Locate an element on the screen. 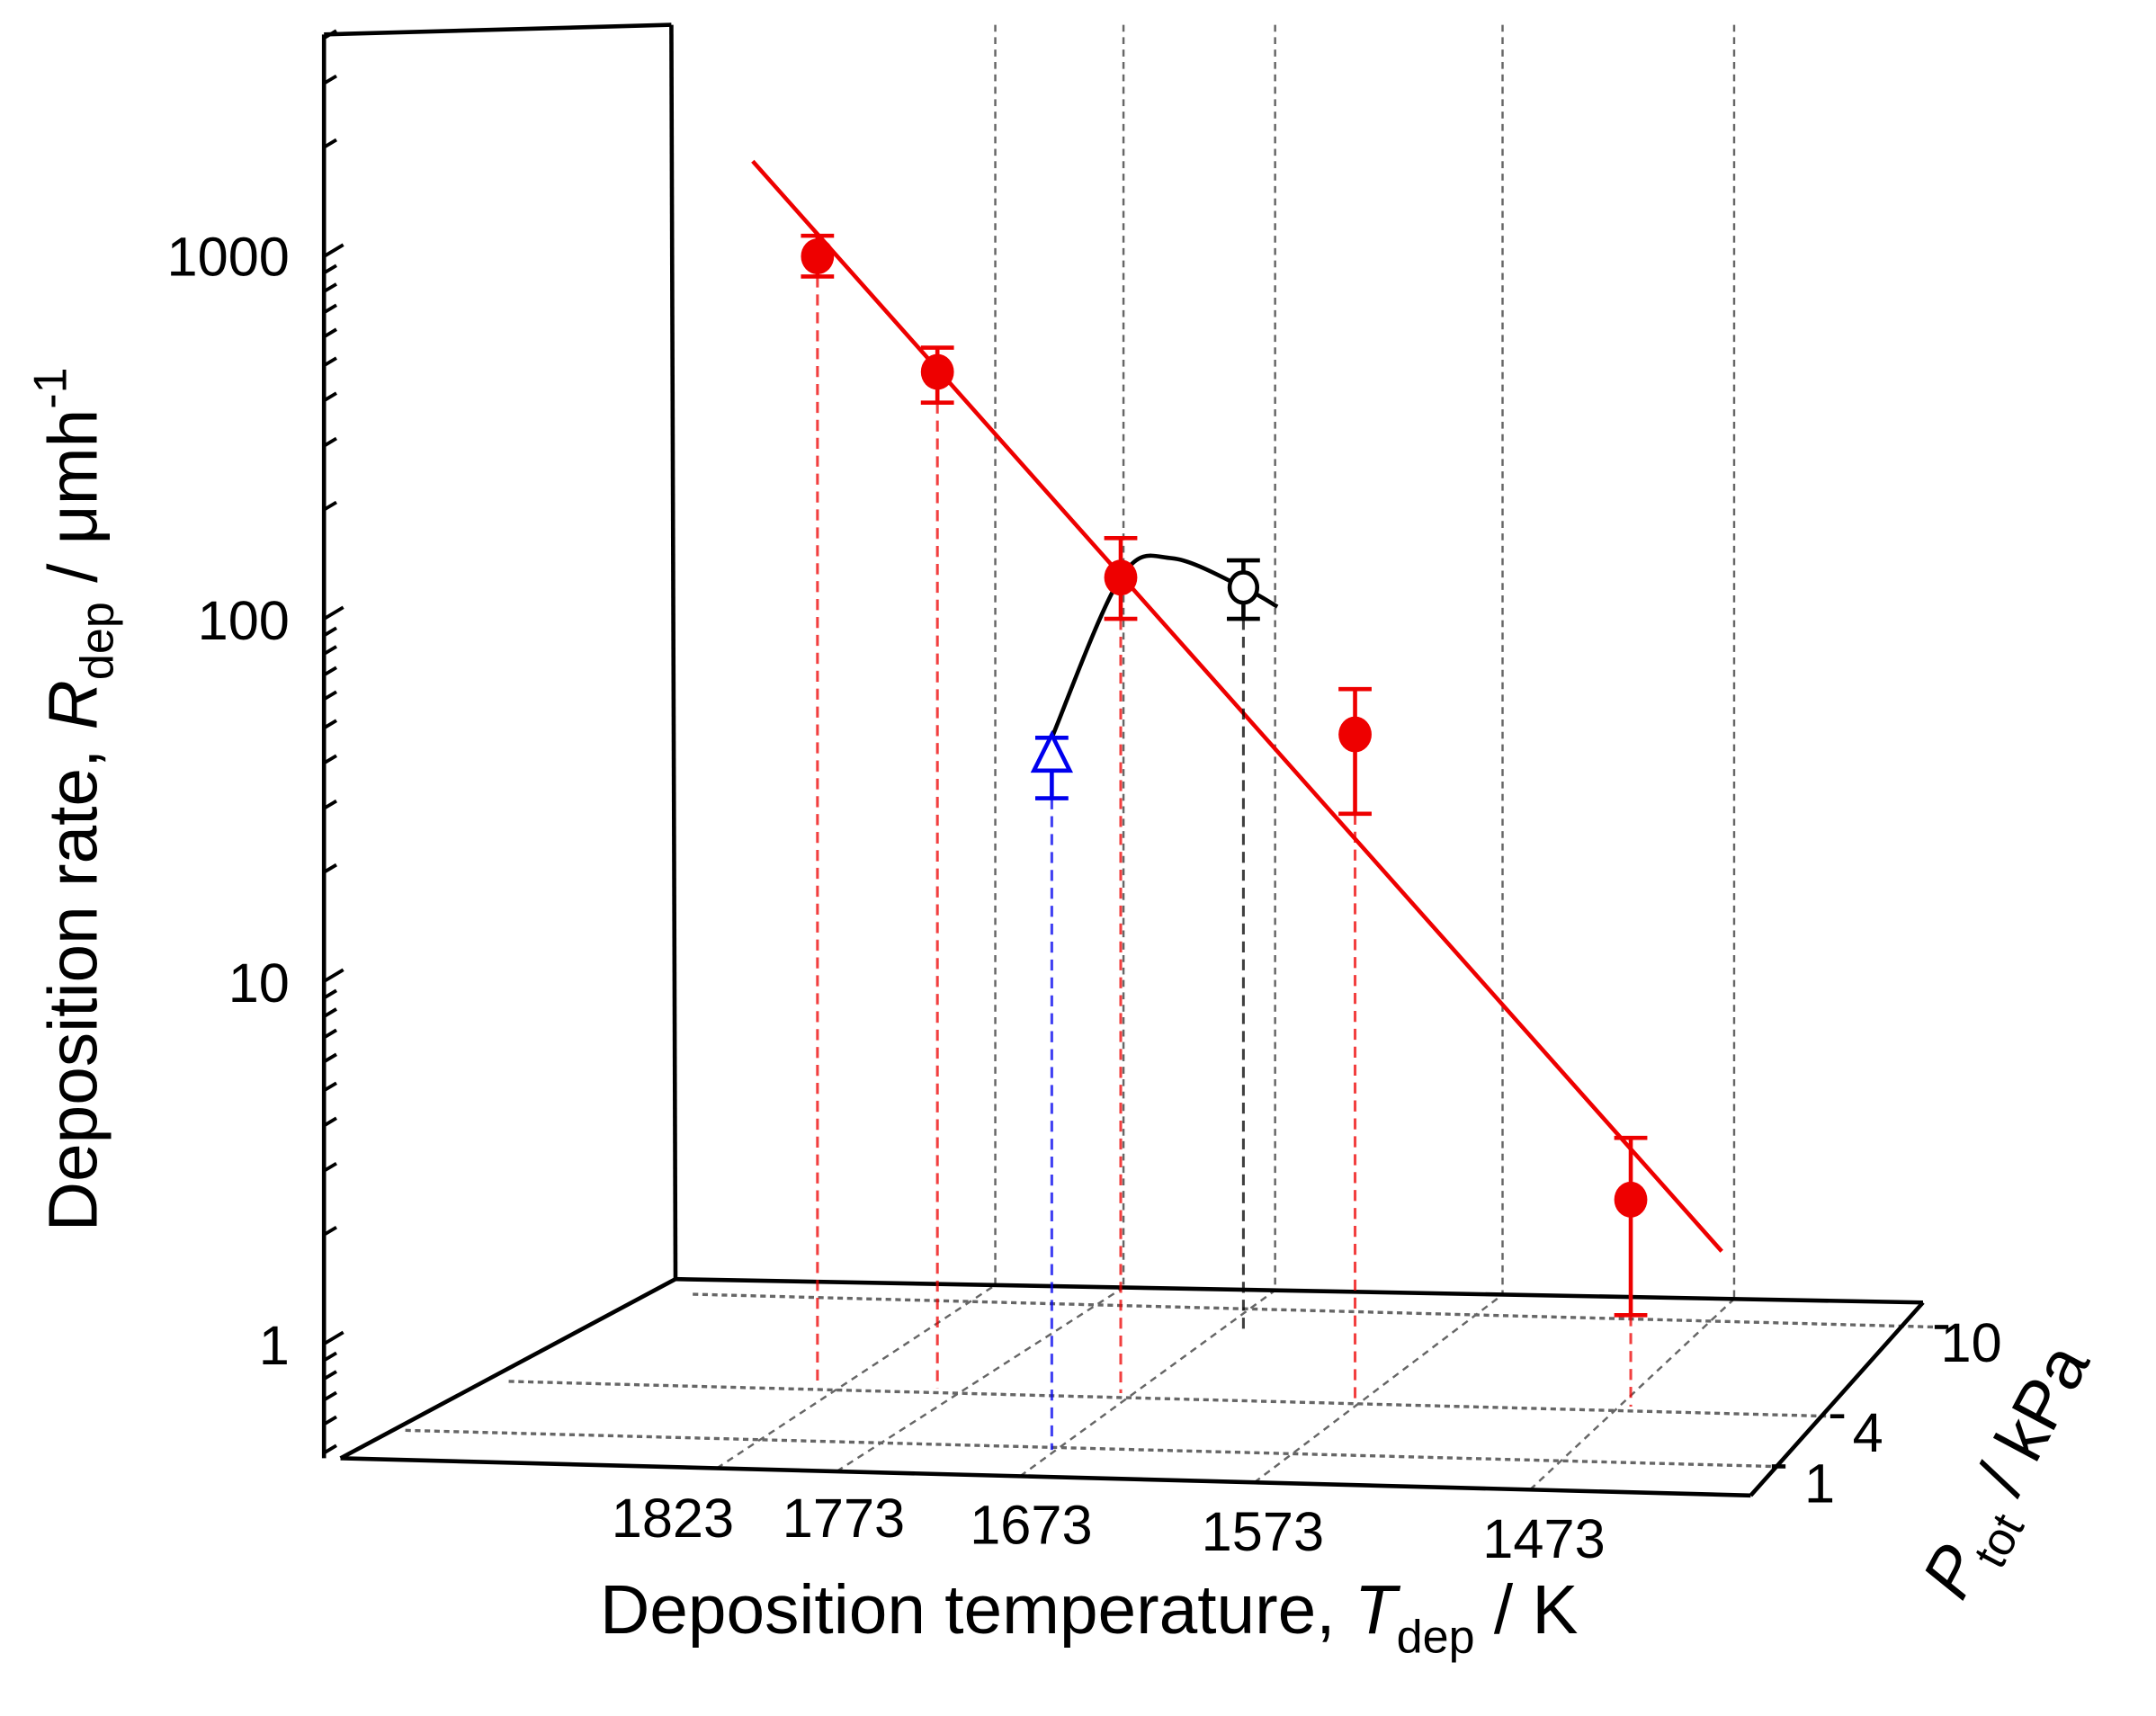 This screenshot has height=1716, width=2156. y-tick-label-1000: 1000 is located at coordinates (228, 257).